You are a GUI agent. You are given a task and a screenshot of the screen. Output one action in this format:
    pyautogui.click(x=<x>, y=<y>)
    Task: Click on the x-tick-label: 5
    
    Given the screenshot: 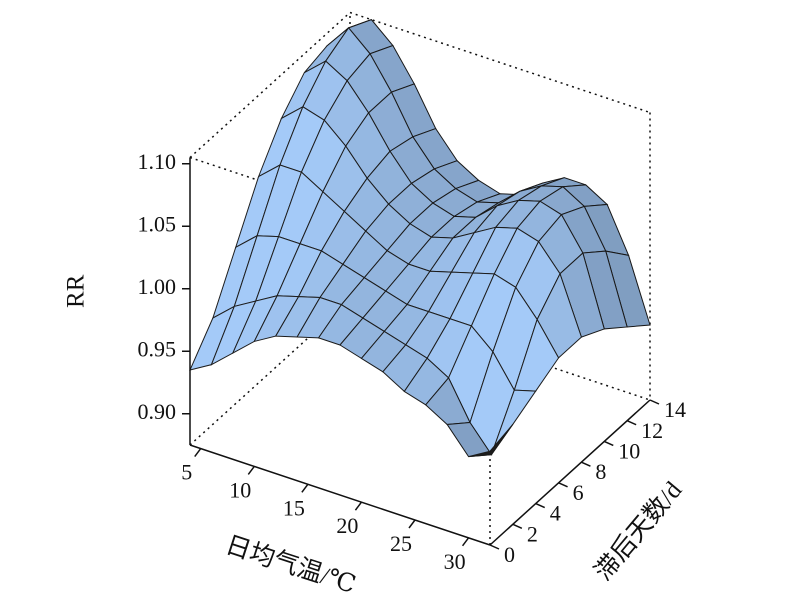 What is the action you would take?
    pyautogui.click(x=186, y=472)
    